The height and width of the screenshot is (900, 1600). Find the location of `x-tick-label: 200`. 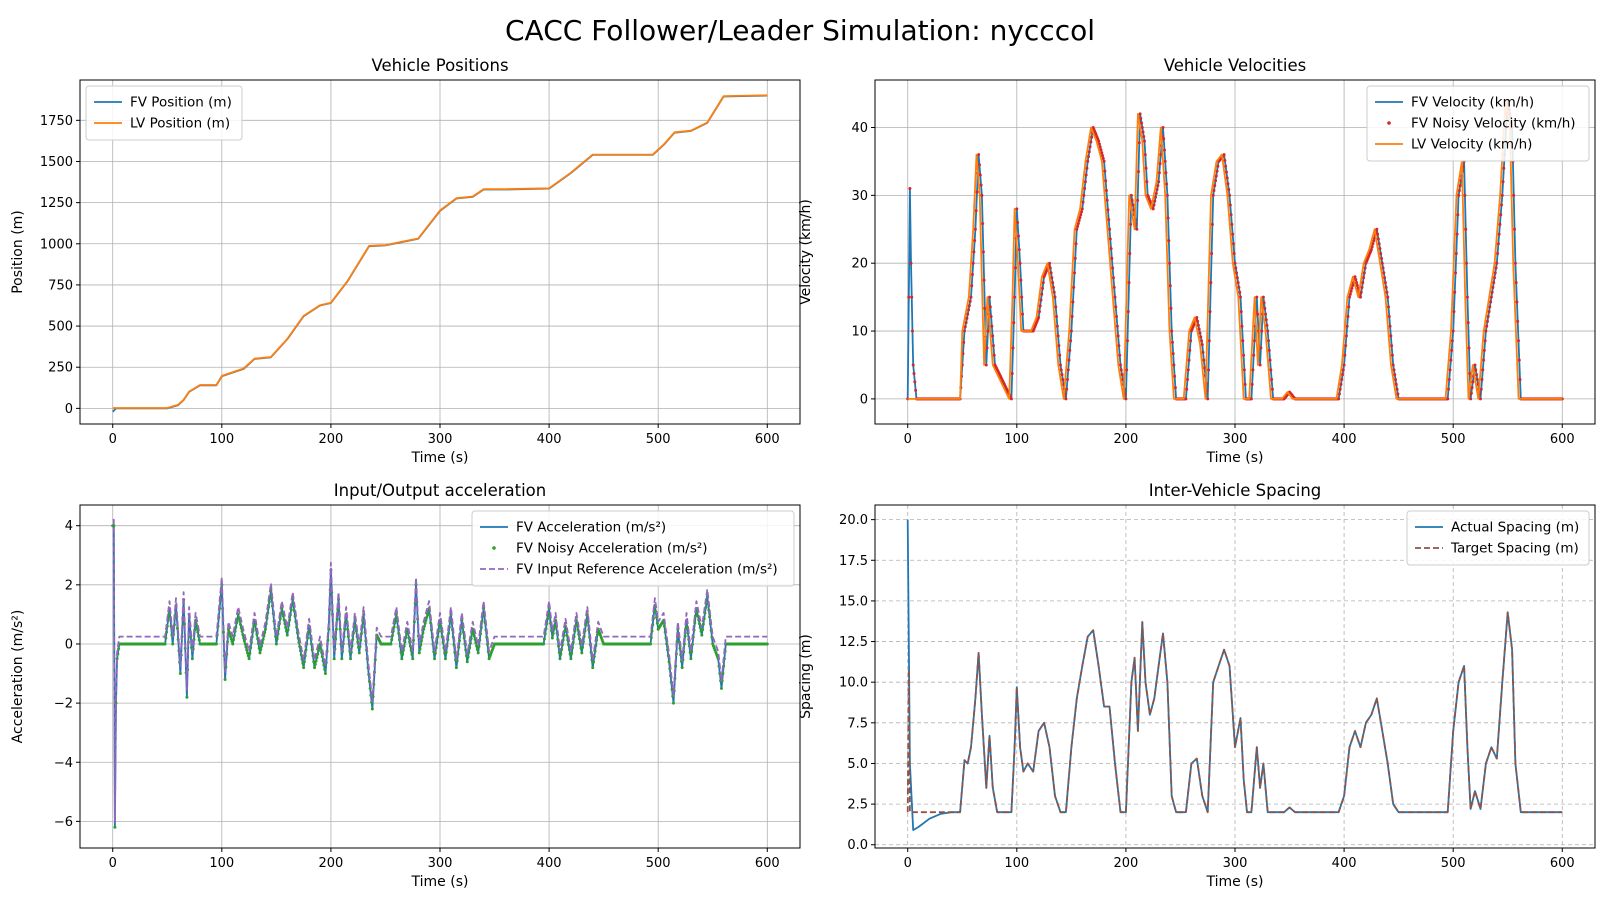

x-tick-label: 200 is located at coordinates (330, 439).